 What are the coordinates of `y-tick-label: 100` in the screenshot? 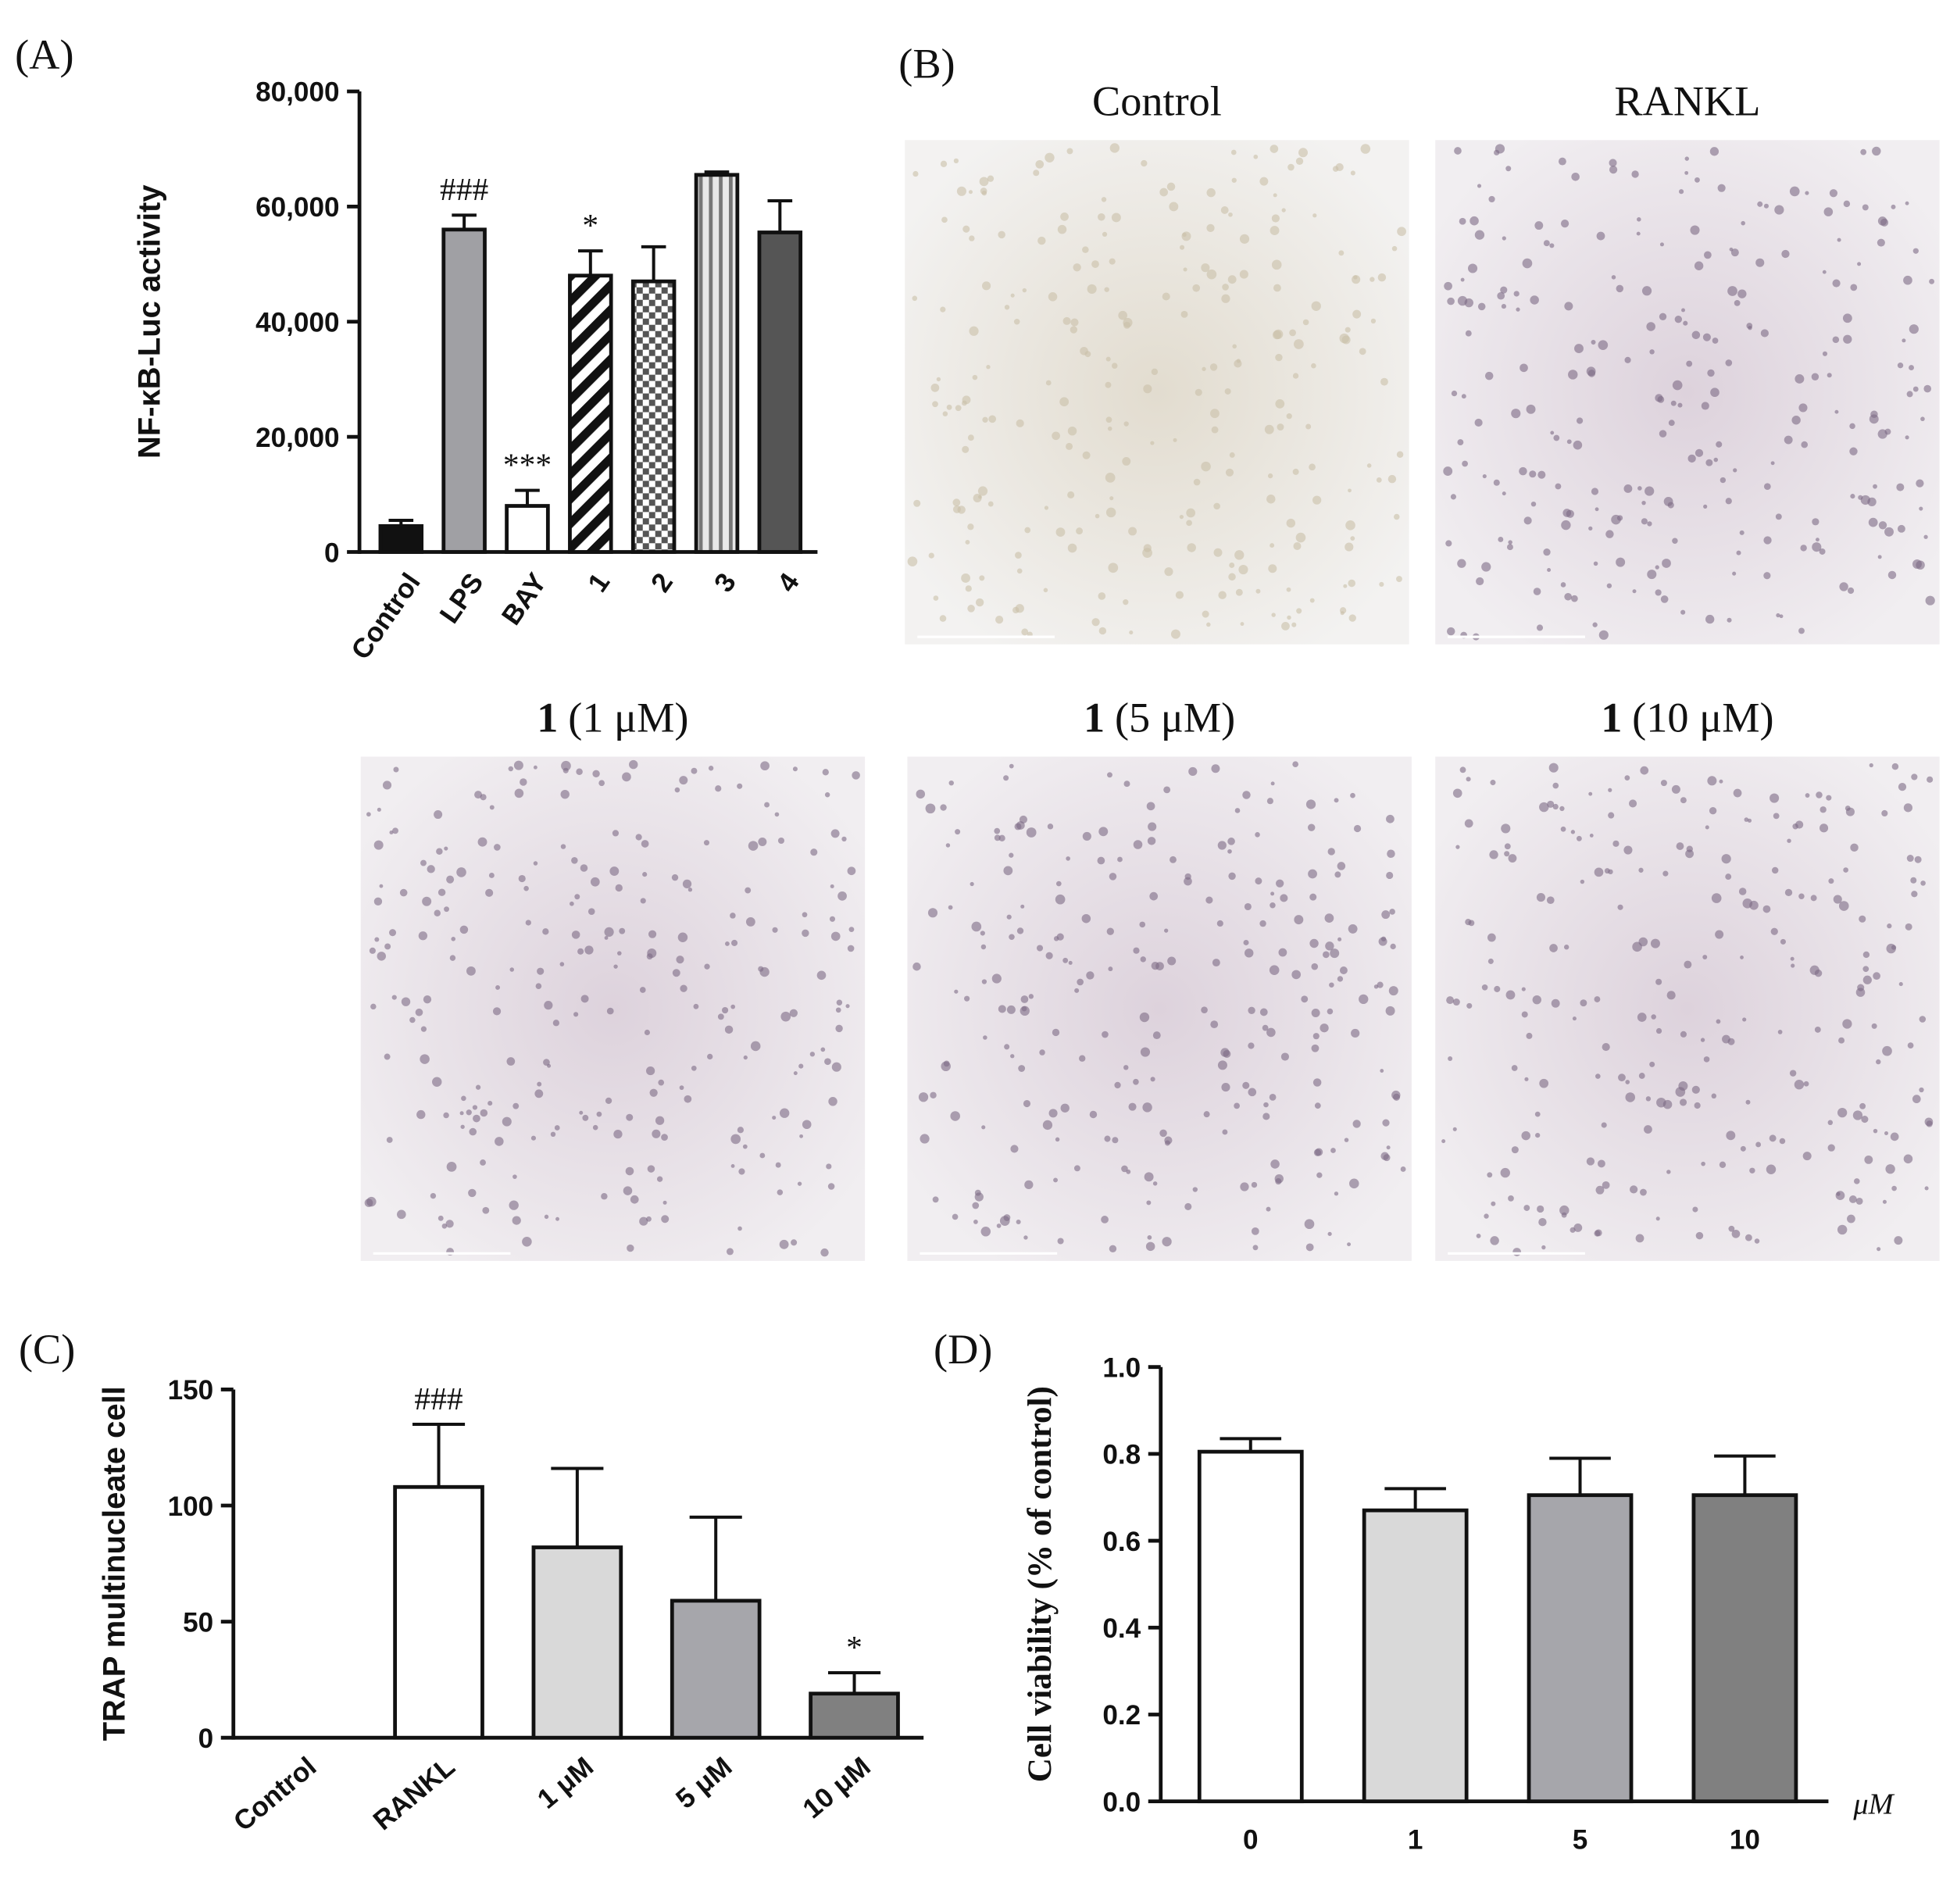 It's located at (191, 1506).